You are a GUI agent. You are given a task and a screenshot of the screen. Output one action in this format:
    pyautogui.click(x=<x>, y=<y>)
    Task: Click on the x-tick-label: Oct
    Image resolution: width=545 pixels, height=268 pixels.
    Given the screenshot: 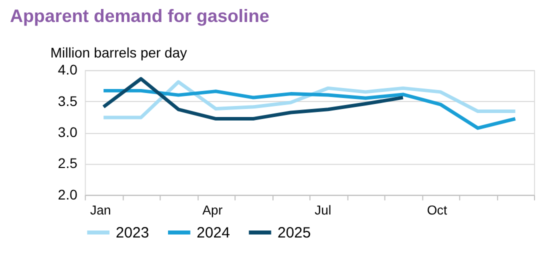 What is the action you would take?
    pyautogui.click(x=437, y=210)
    